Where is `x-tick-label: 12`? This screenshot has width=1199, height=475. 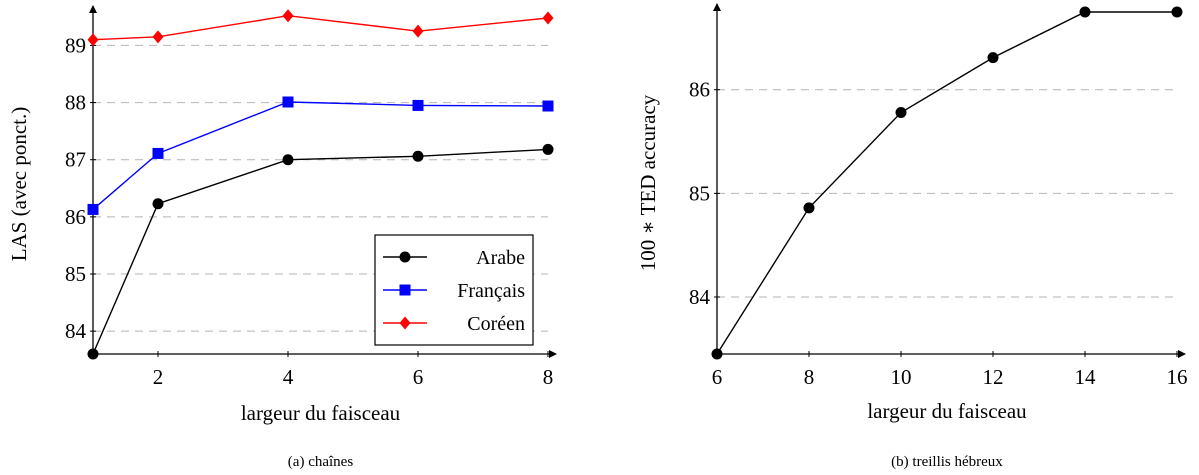 x-tick-label: 12 is located at coordinates (993, 377).